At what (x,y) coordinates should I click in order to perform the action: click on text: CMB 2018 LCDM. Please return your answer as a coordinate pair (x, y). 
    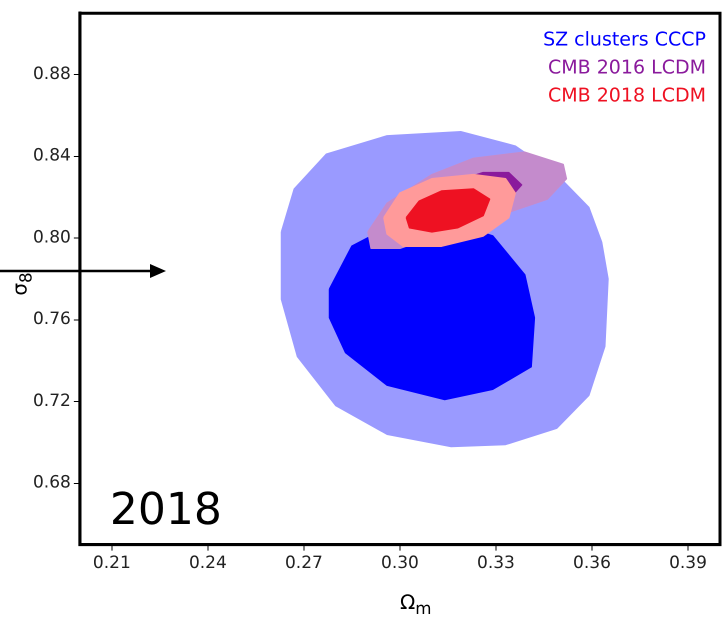
    Looking at the image, I should click on (627, 95).